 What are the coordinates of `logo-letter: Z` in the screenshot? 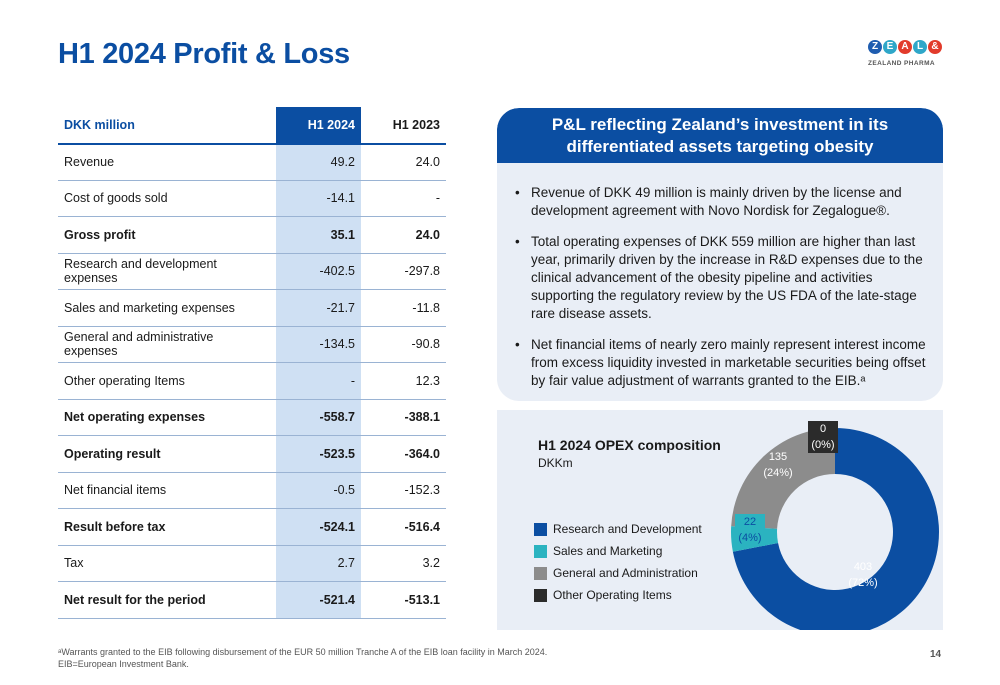 It's located at (875, 47).